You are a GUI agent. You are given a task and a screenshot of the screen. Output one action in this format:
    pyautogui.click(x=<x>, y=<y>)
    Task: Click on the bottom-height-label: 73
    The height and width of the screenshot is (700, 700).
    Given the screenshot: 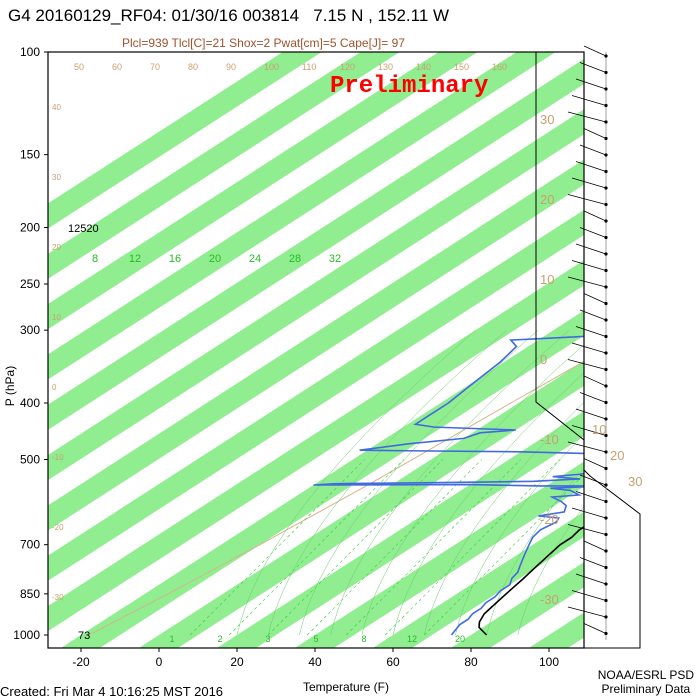 What is the action you would take?
    pyautogui.click(x=84, y=636)
    